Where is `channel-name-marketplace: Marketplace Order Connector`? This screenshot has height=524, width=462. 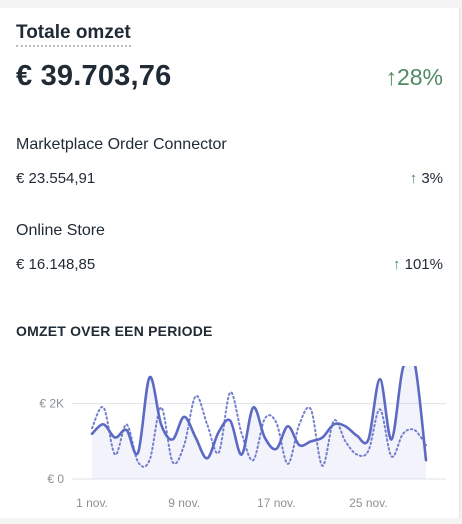 channel-name-marketplace: Marketplace Order Connector is located at coordinates (121, 144).